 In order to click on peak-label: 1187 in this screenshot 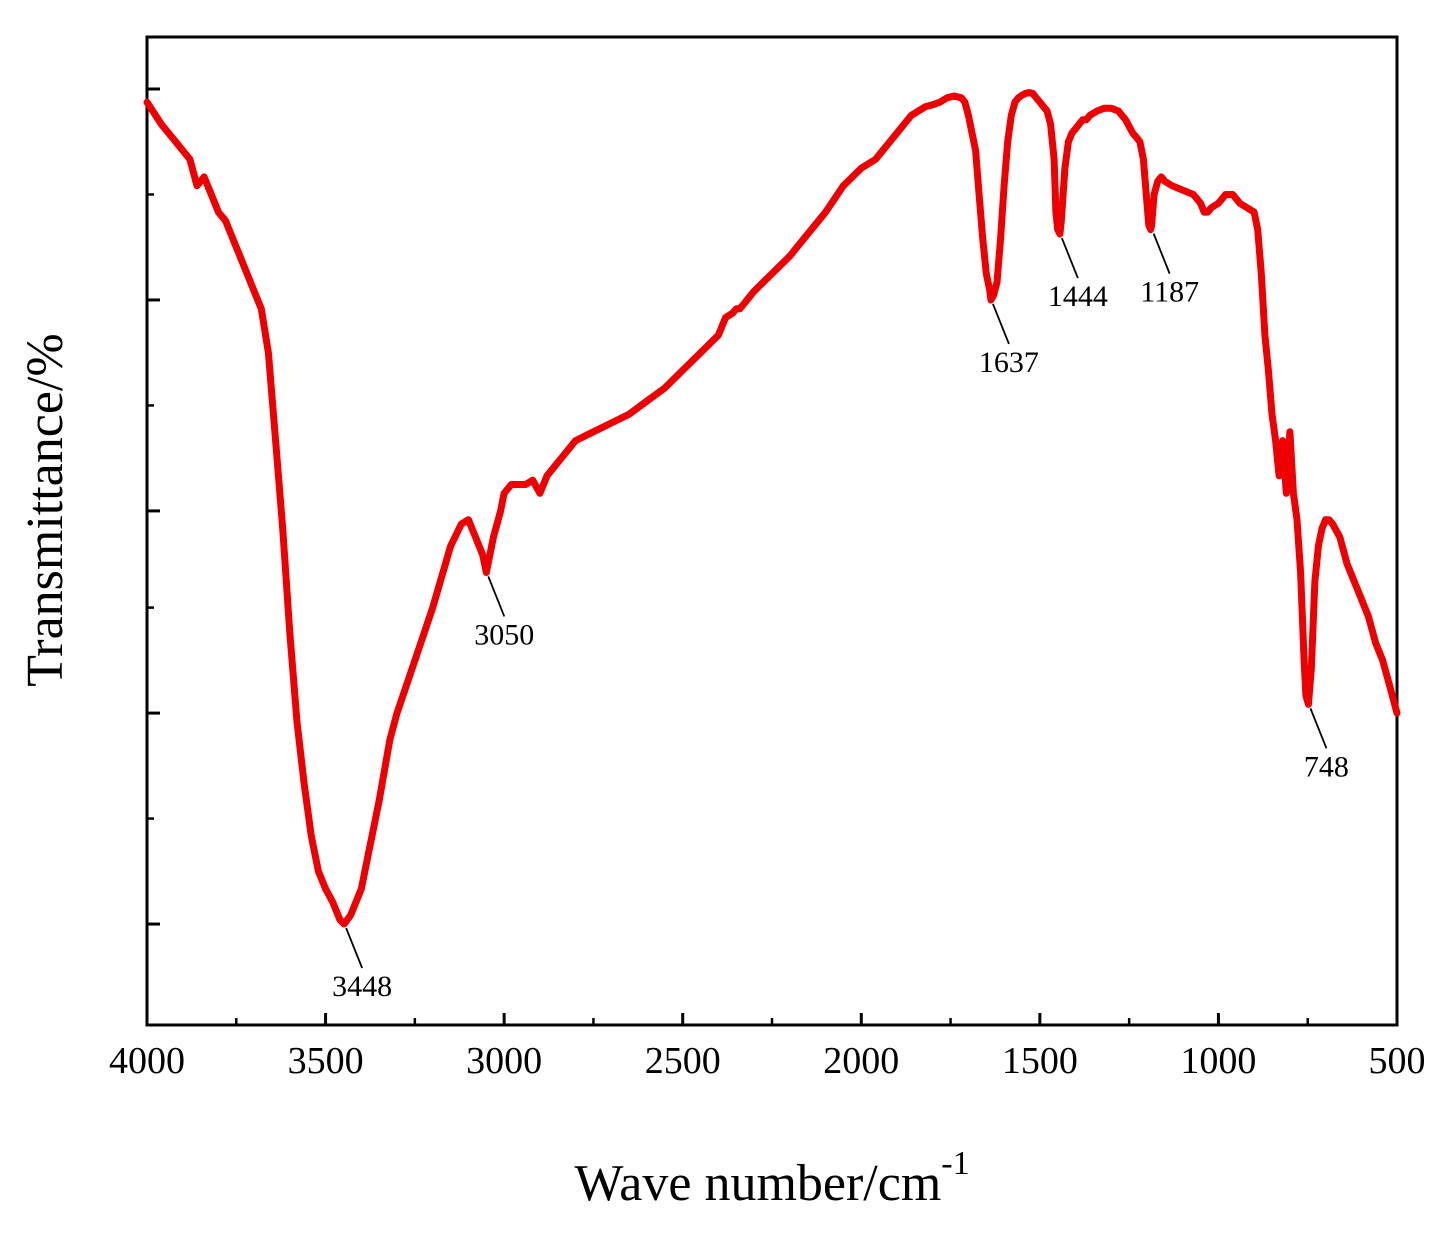, I will do `click(1169, 292)`.